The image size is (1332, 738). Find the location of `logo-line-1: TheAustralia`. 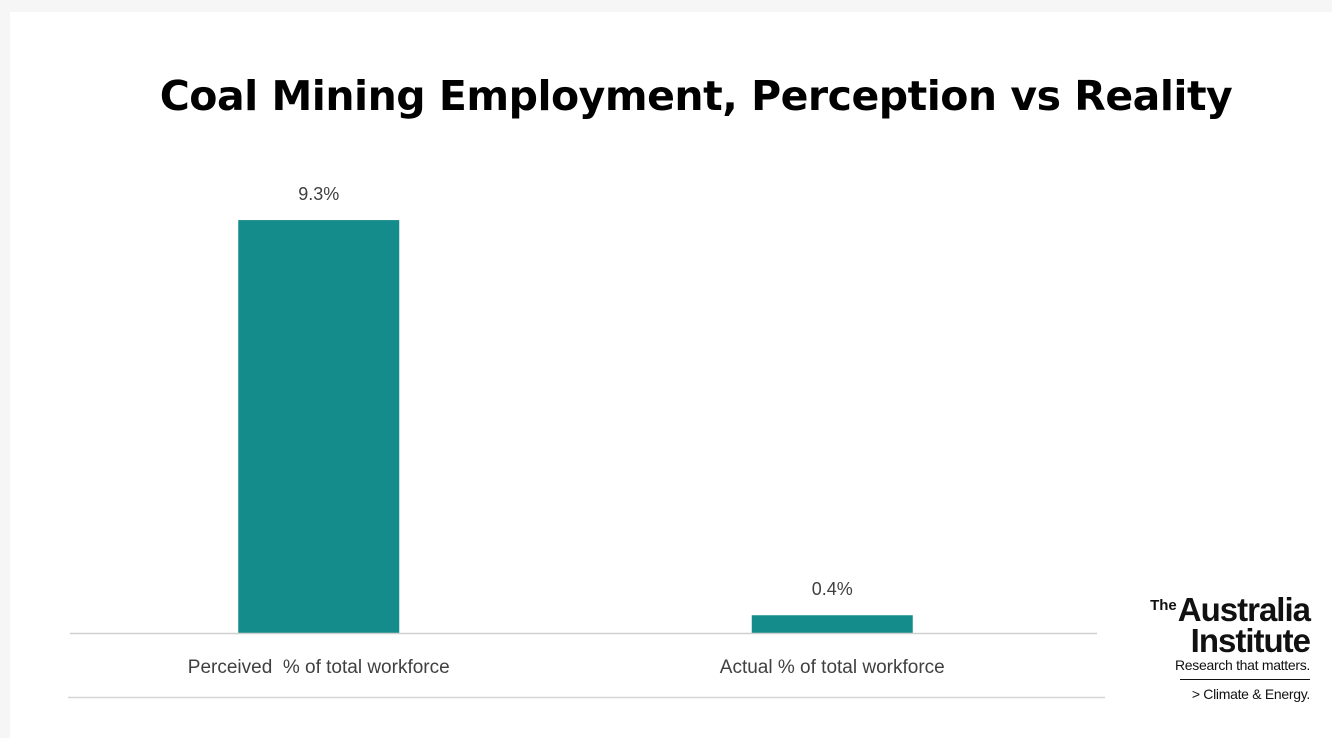

logo-line-1: TheAustralia is located at coordinates (1230, 609).